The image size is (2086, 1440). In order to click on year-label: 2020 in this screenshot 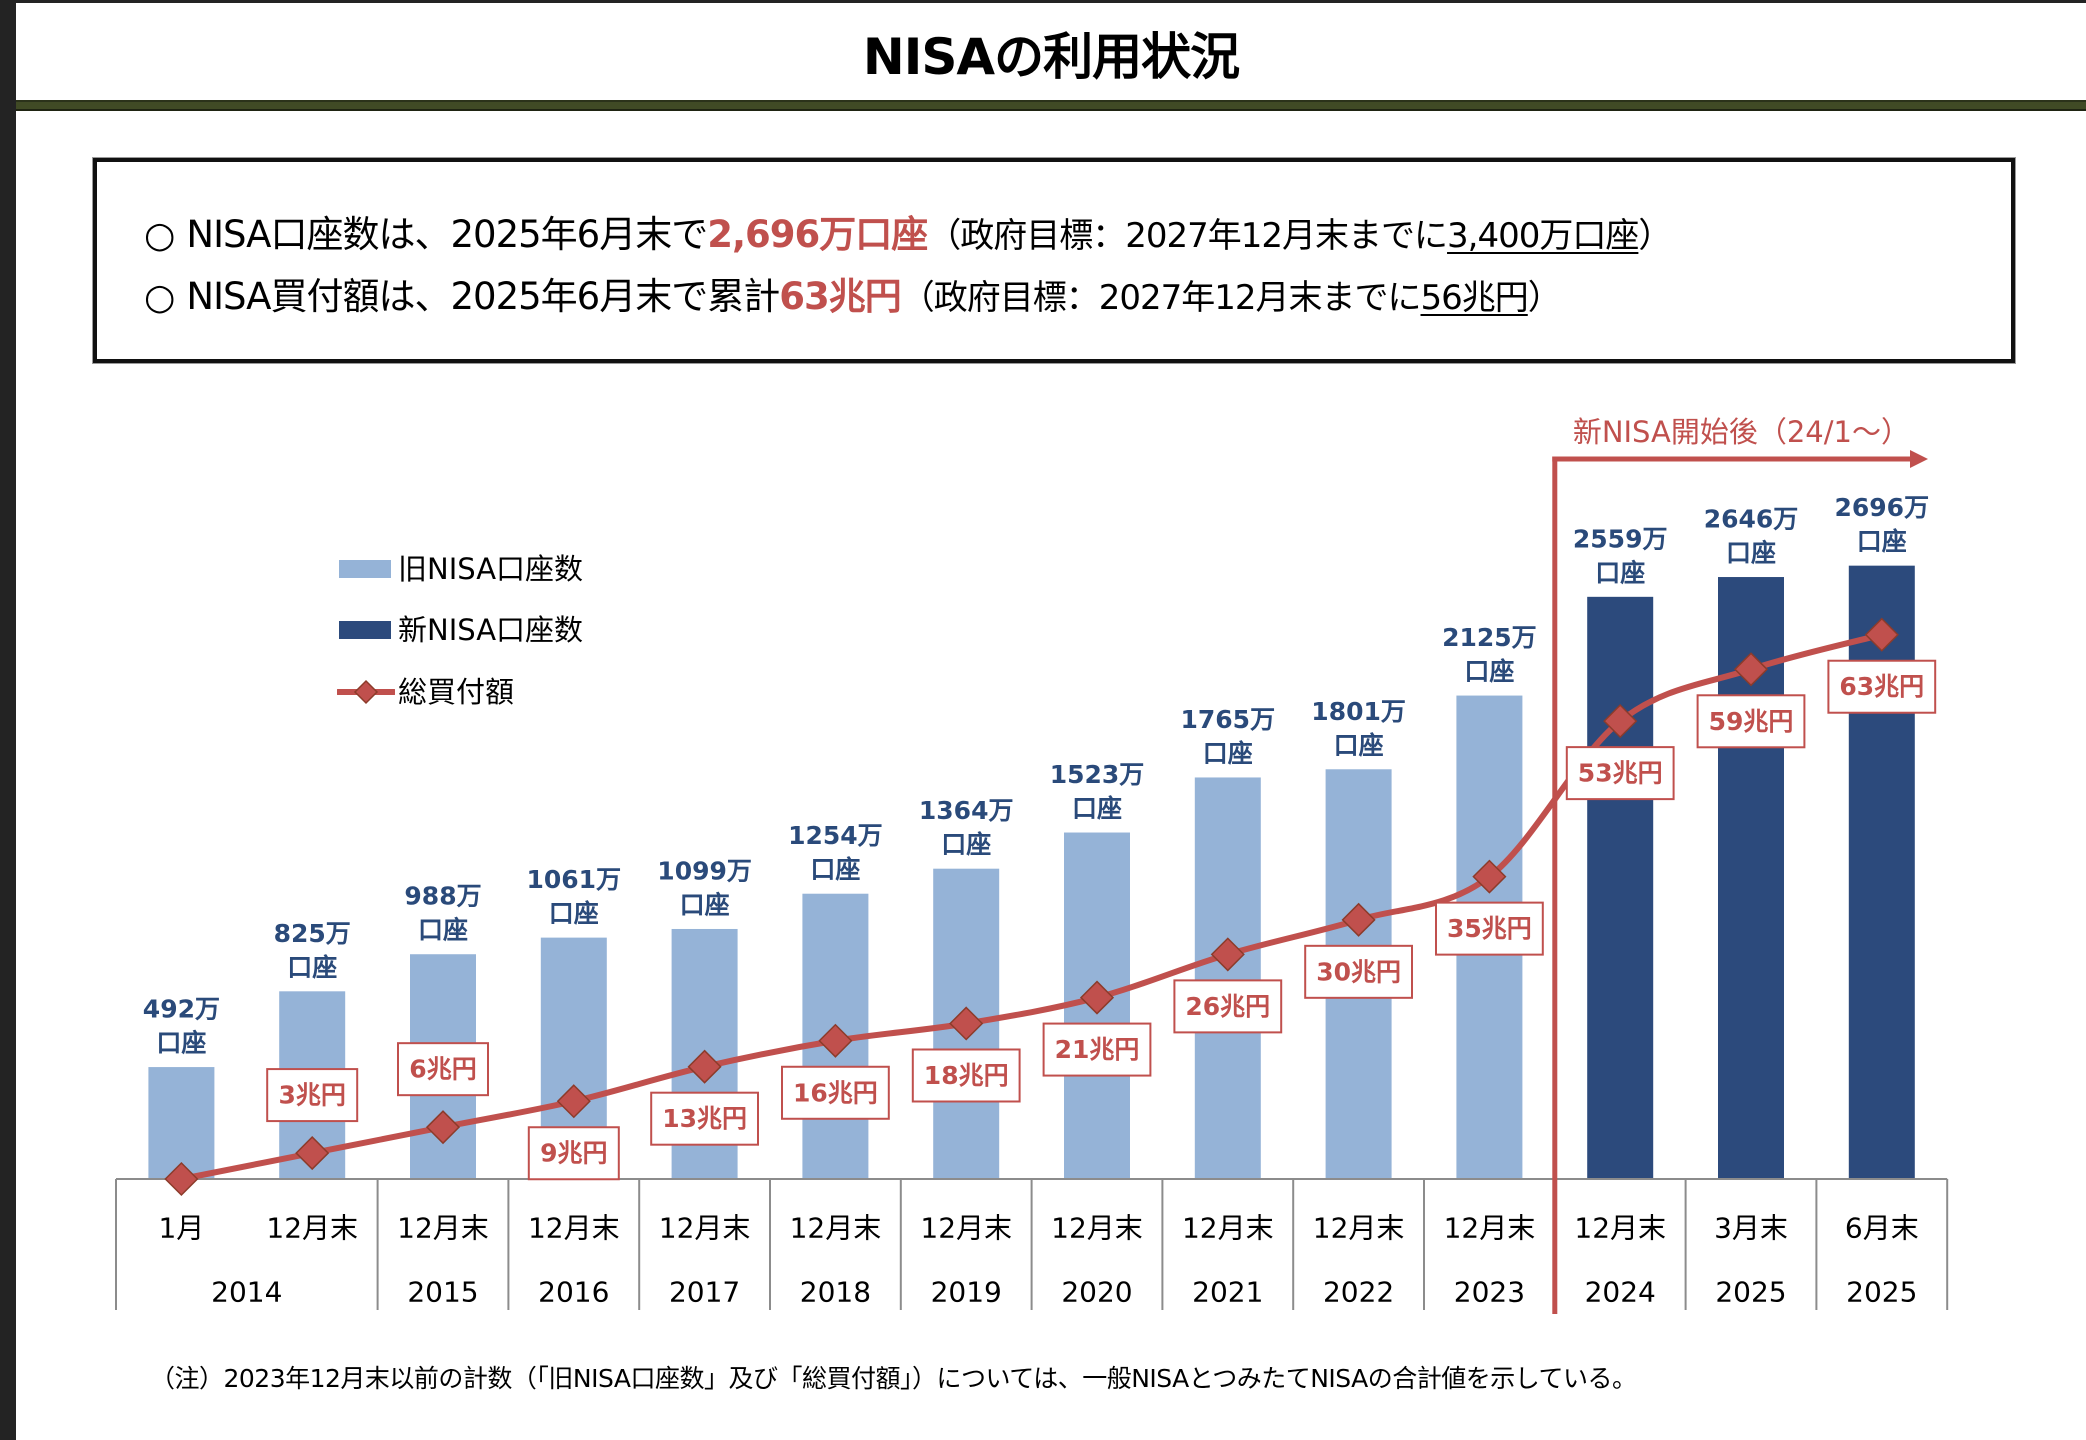, I will do `click(1096, 1292)`.